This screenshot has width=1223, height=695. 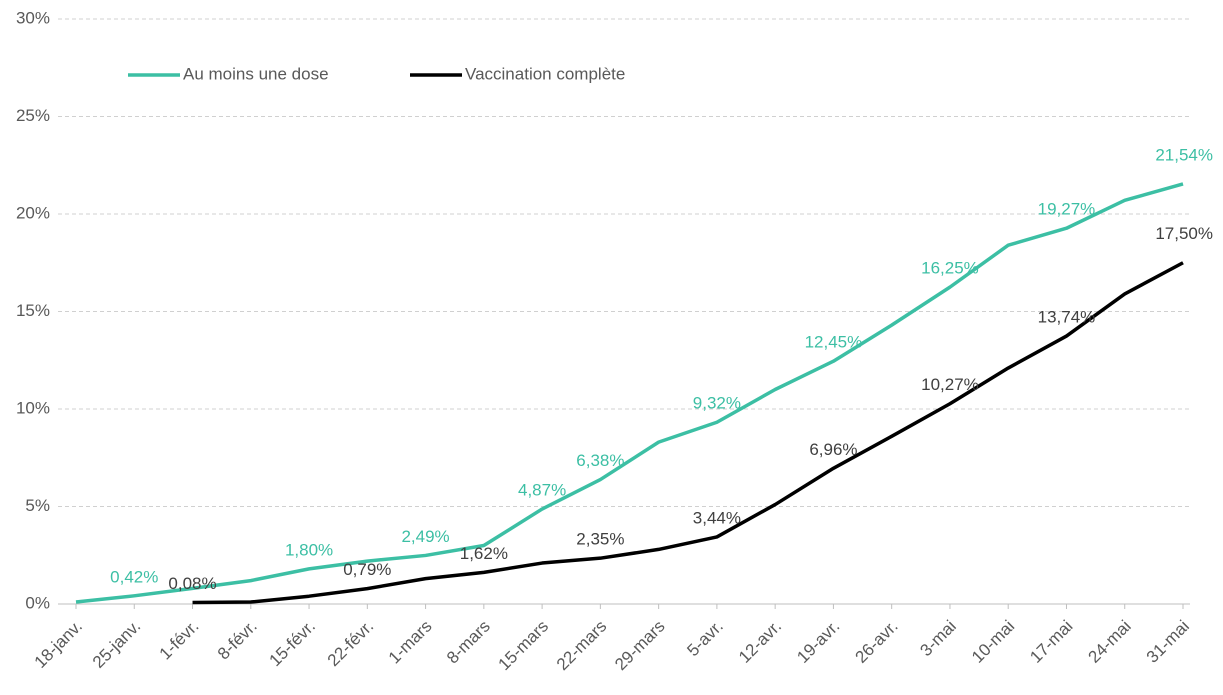 What do you see at coordinates (937, 638) in the screenshot?
I see `x-tick-label: 3-mai` at bounding box center [937, 638].